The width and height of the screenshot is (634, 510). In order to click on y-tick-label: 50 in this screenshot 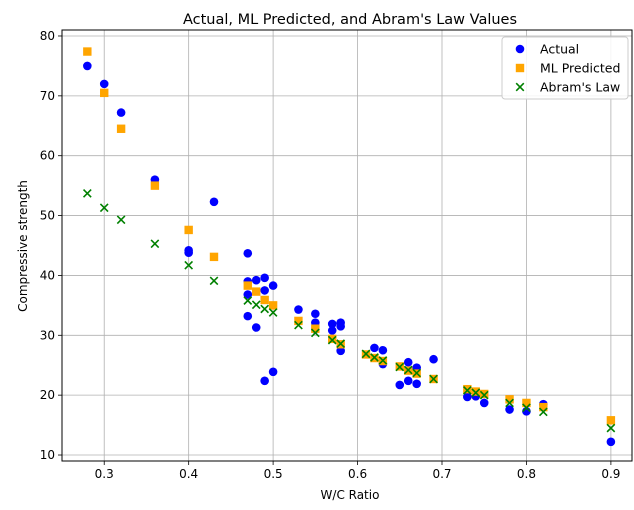, I will do `click(47, 216)`.